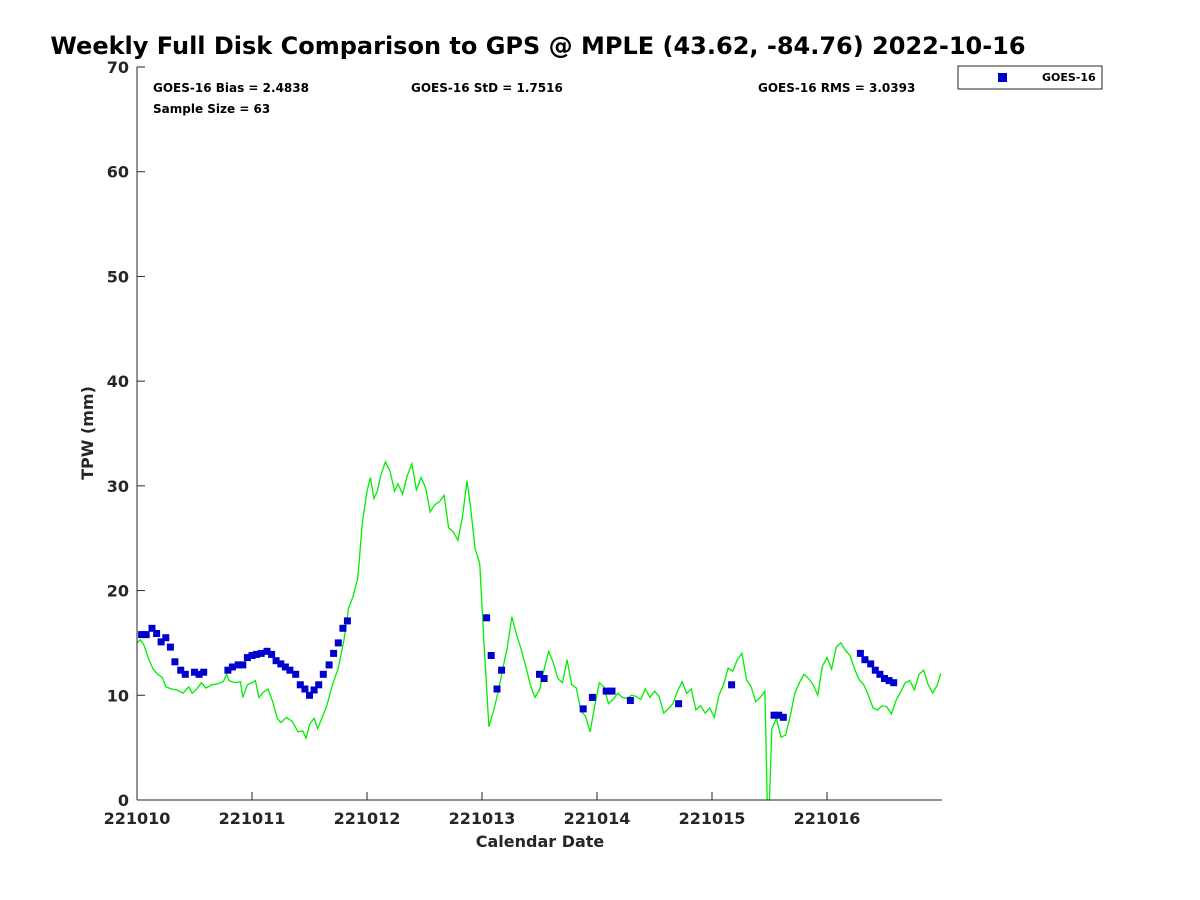 The image size is (1200, 900). What do you see at coordinates (712, 818) in the screenshot?
I see `x-tick-label: 221015` at bounding box center [712, 818].